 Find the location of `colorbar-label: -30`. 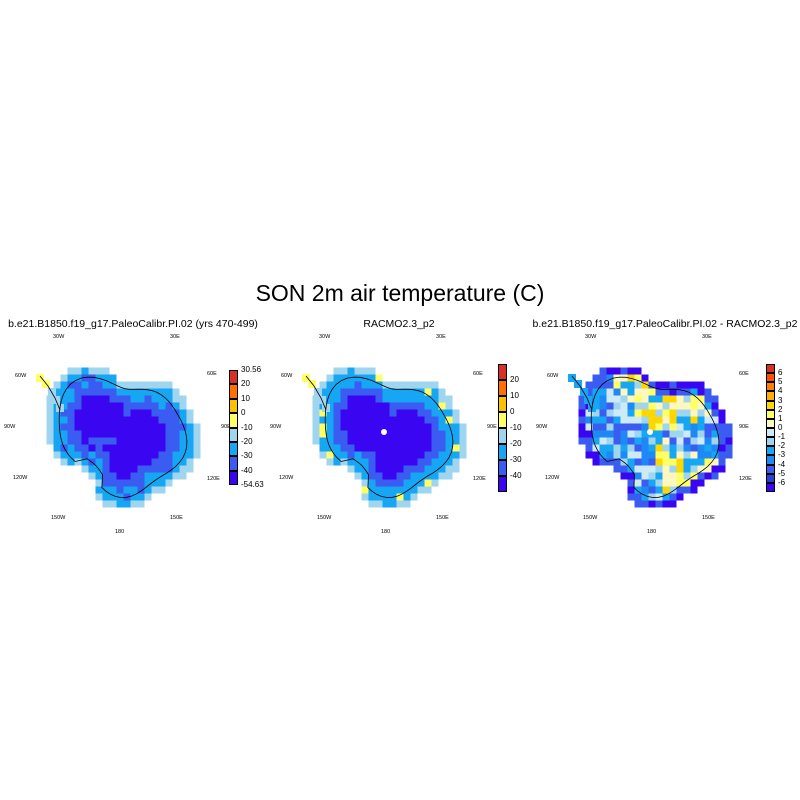

colorbar-label: -30 is located at coordinates (247, 456).